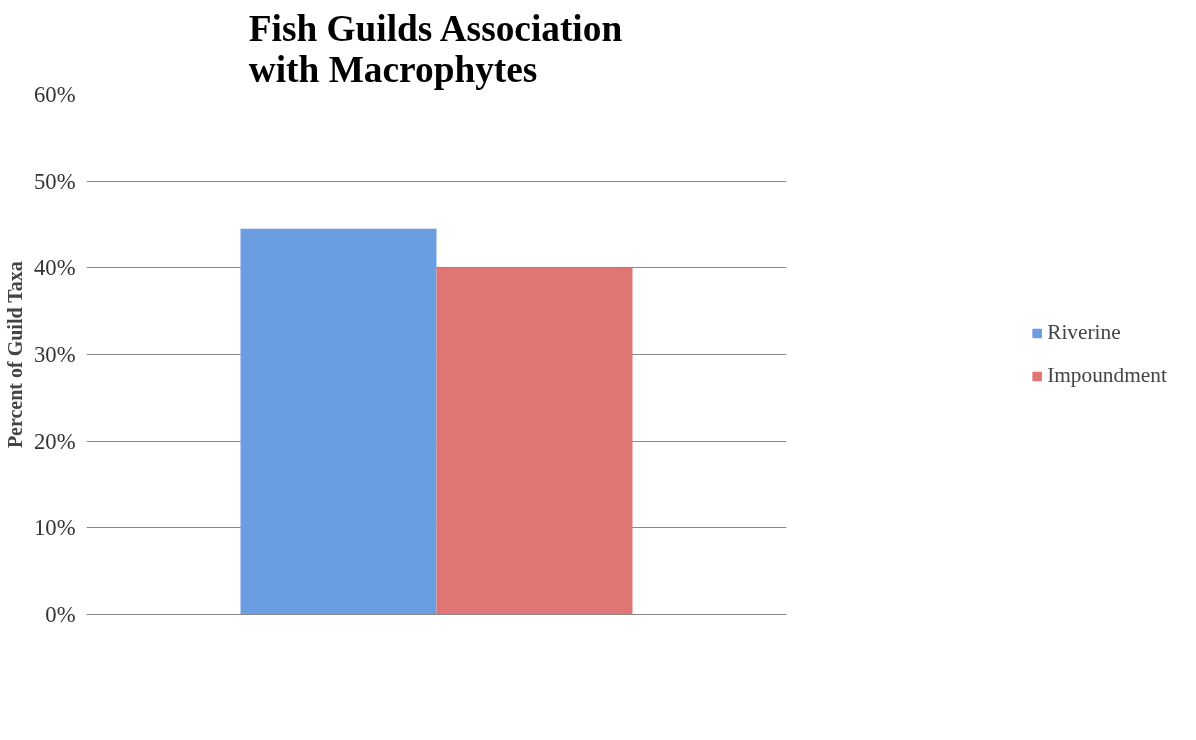 The width and height of the screenshot is (1196, 740). Describe the element at coordinates (54, 181) in the screenshot. I see `y-tick-label: 50%` at that location.